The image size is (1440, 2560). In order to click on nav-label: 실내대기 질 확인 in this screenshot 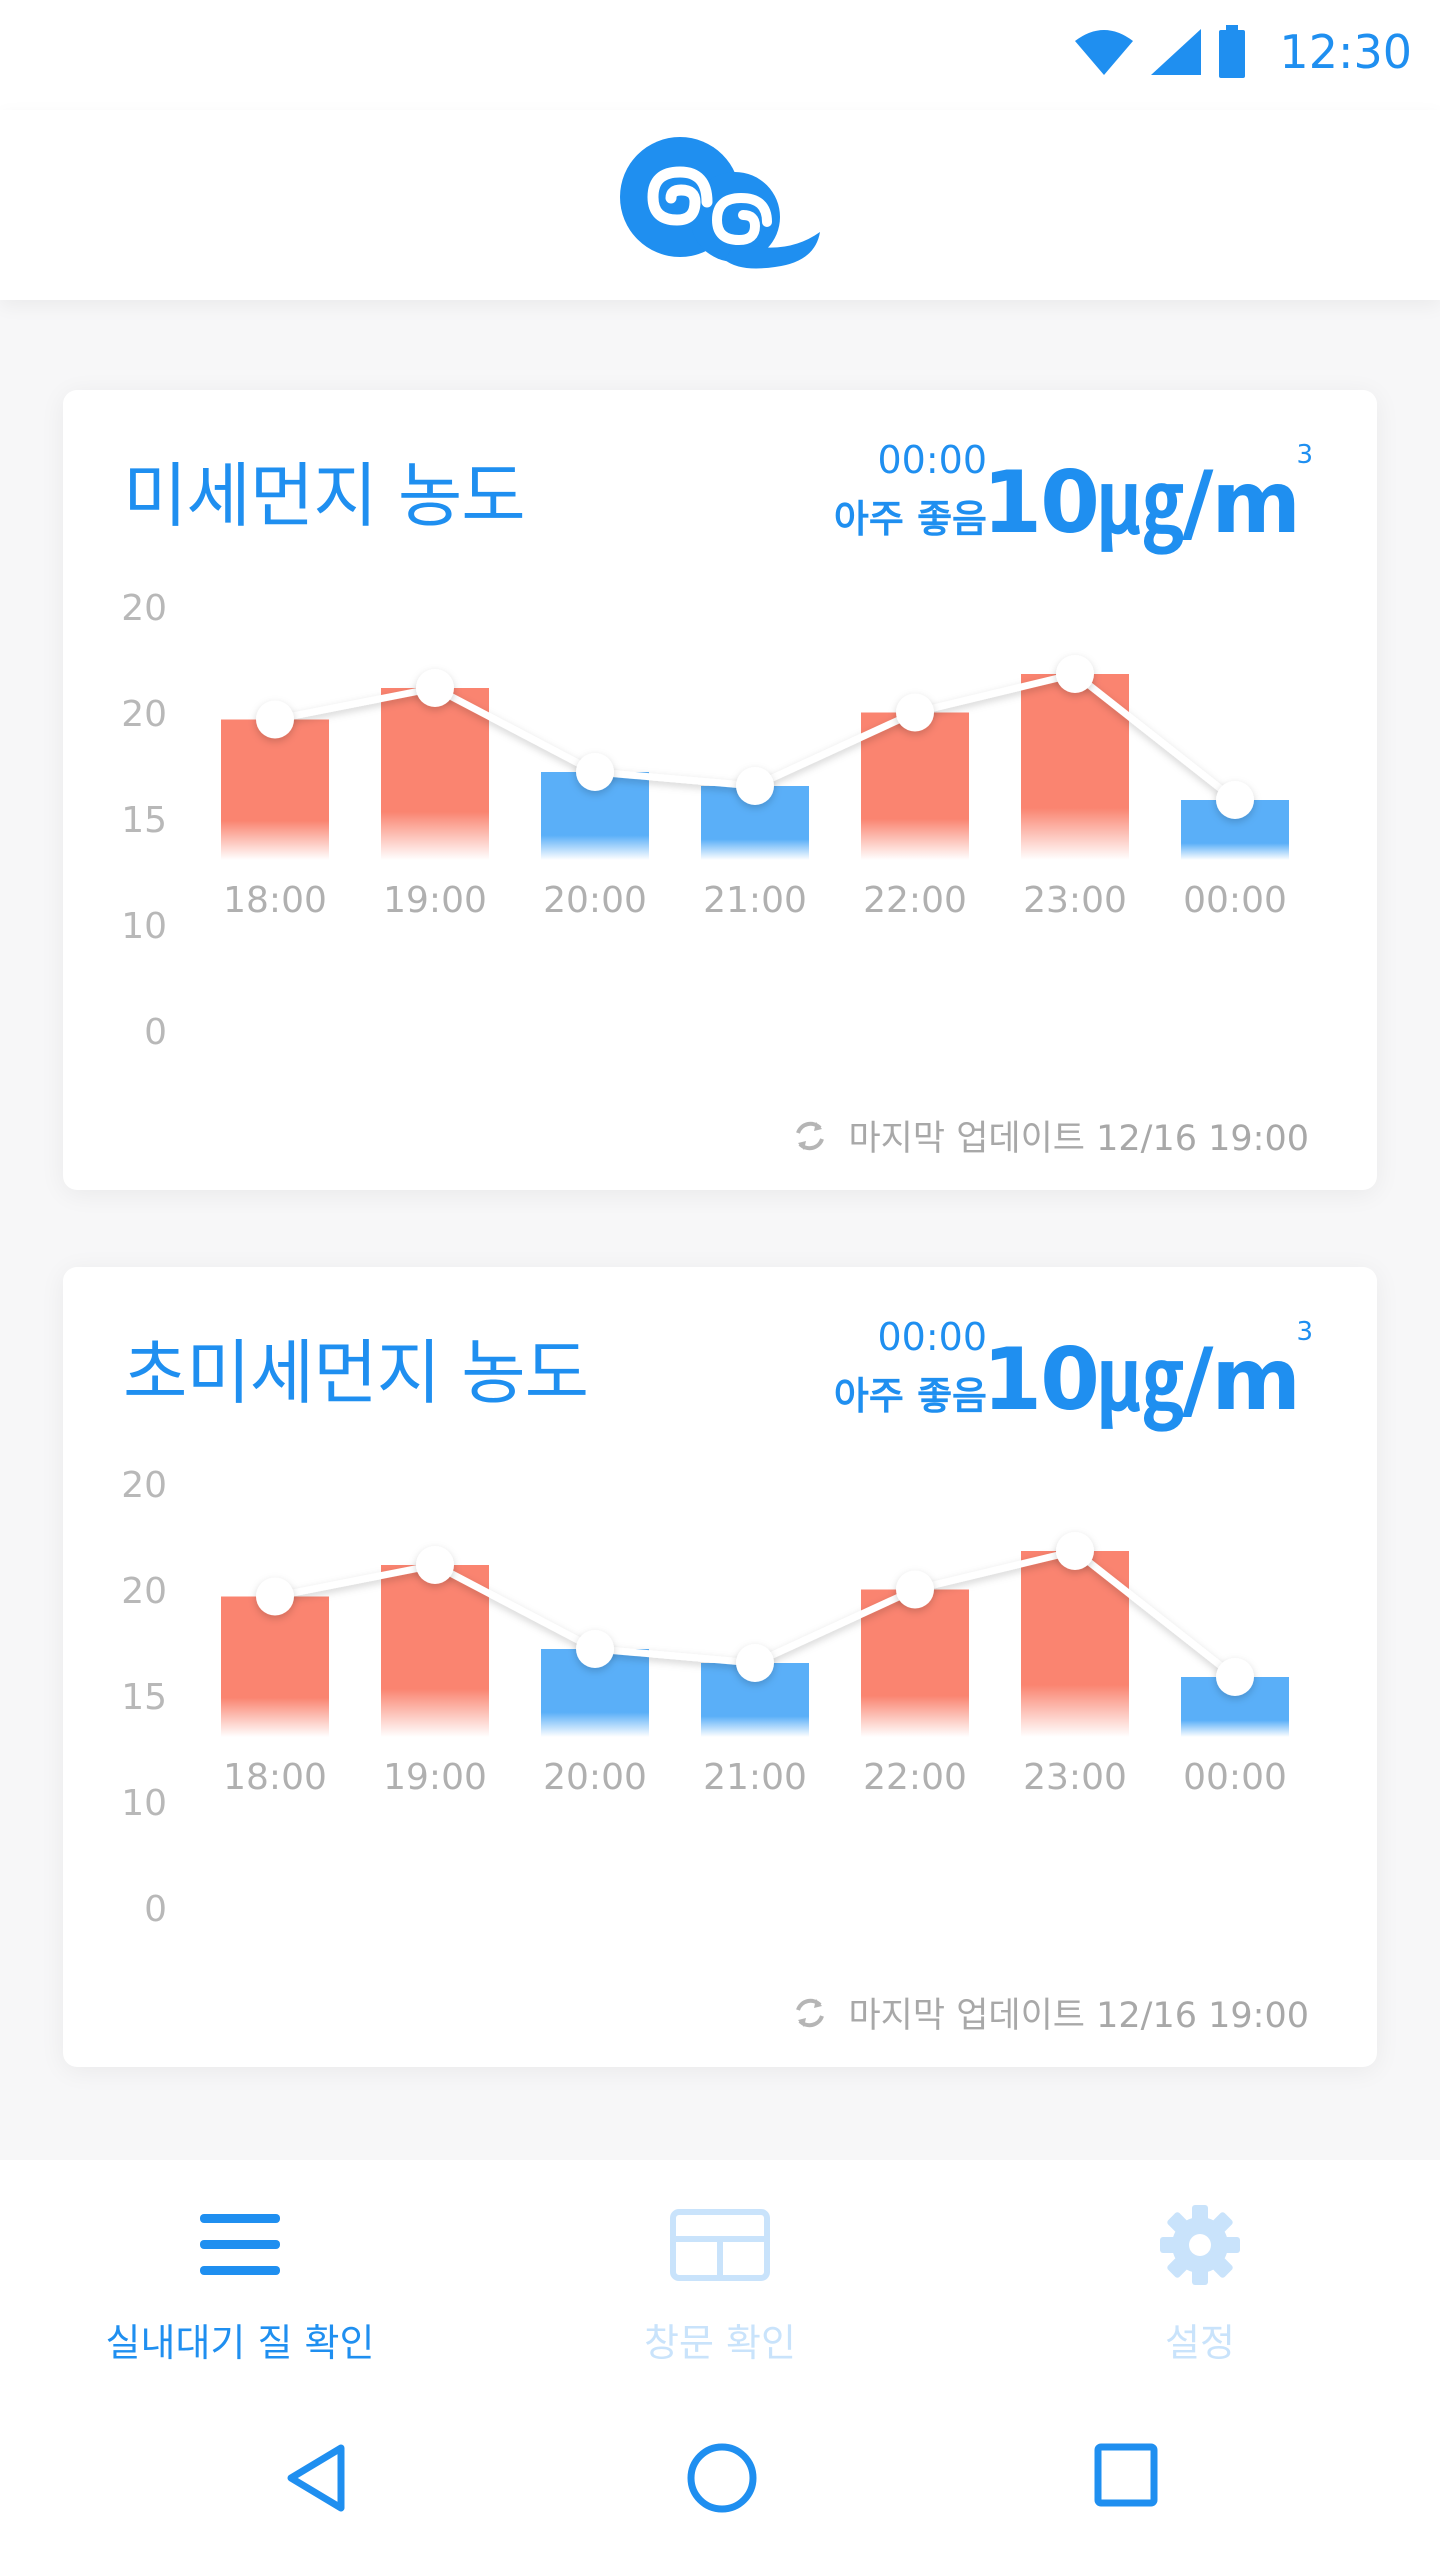, I will do `click(240, 2343)`.